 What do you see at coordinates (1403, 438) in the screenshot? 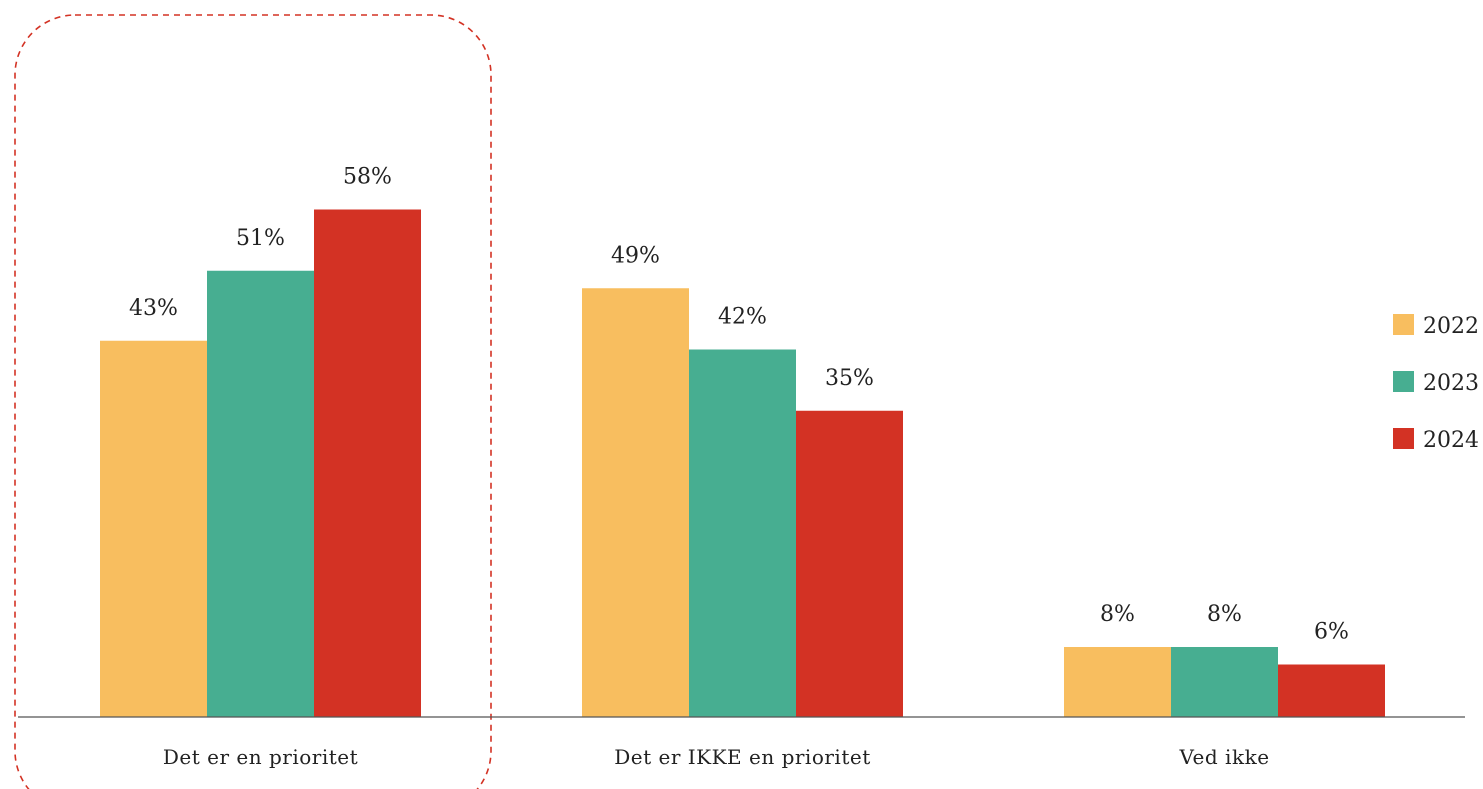
I see `legend-swatch-2024` at bounding box center [1403, 438].